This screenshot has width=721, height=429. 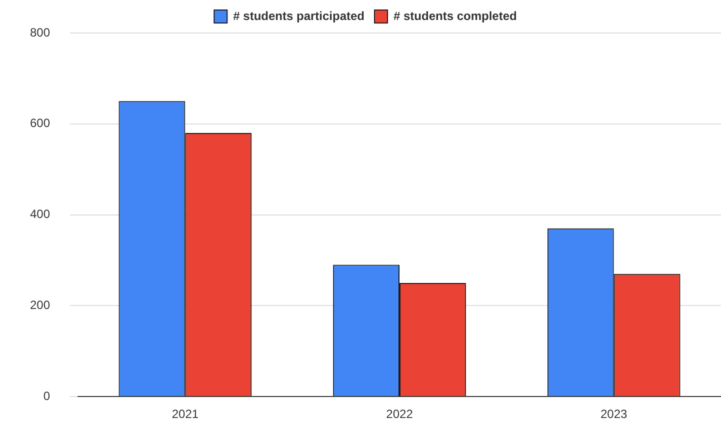 What do you see at coordinates (46, 395) in the screenshot?
I see `y-tick-label: 0` at bounding box center [46, 395].